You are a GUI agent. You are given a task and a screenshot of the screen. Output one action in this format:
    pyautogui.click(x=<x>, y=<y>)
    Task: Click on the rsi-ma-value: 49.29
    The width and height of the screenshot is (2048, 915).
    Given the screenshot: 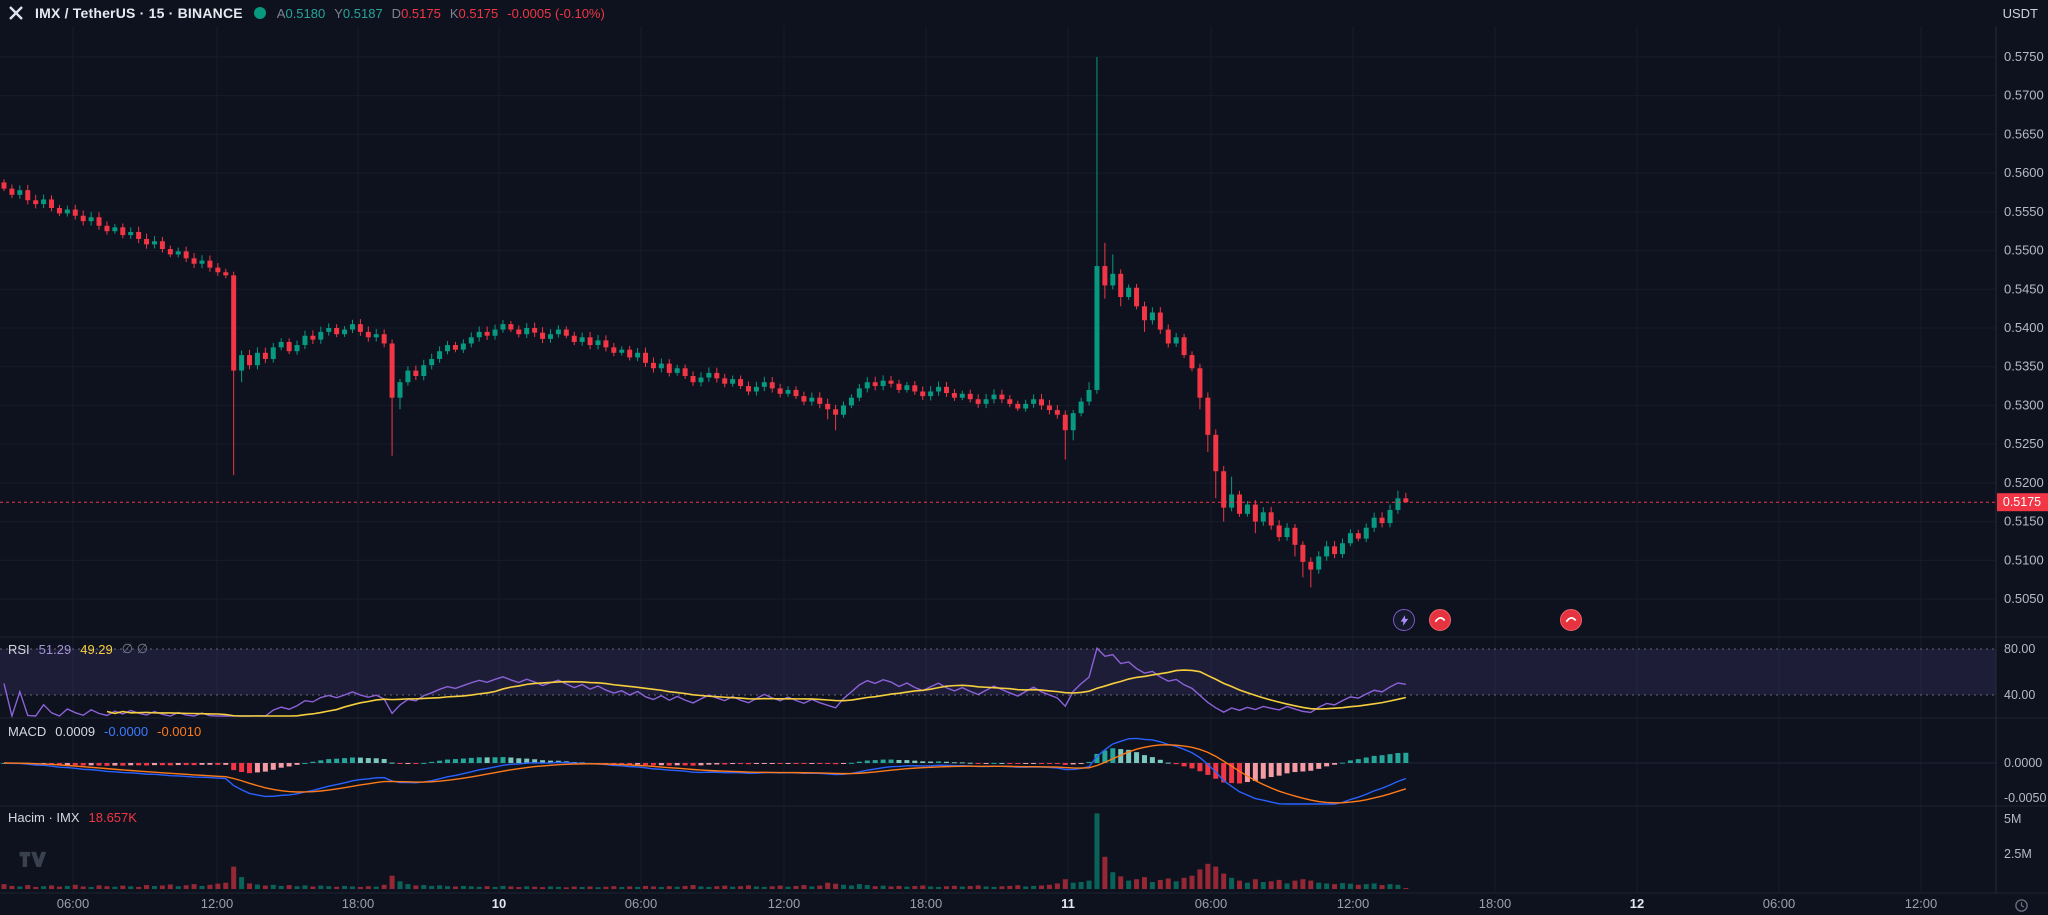 What is the action you would take?
    pyautogui.click(x=96, y=649)
    